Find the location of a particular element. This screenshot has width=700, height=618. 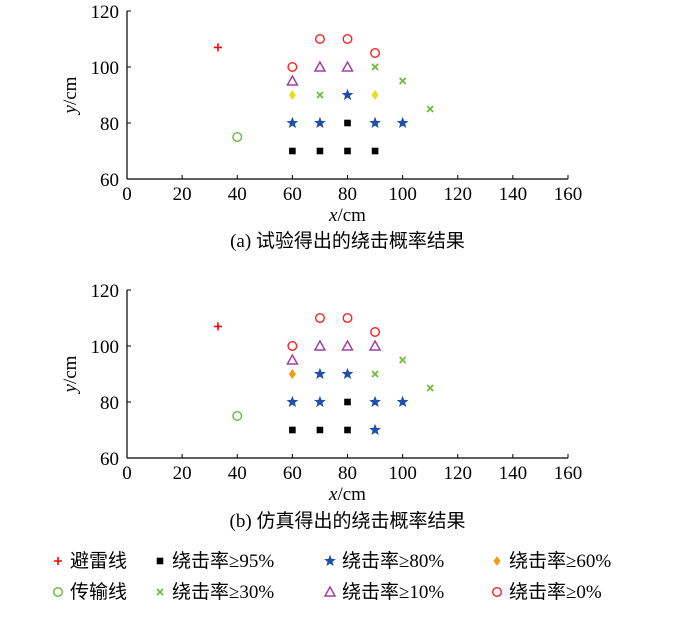

x-tick-label: 120 is located at coordinates (458, 473).